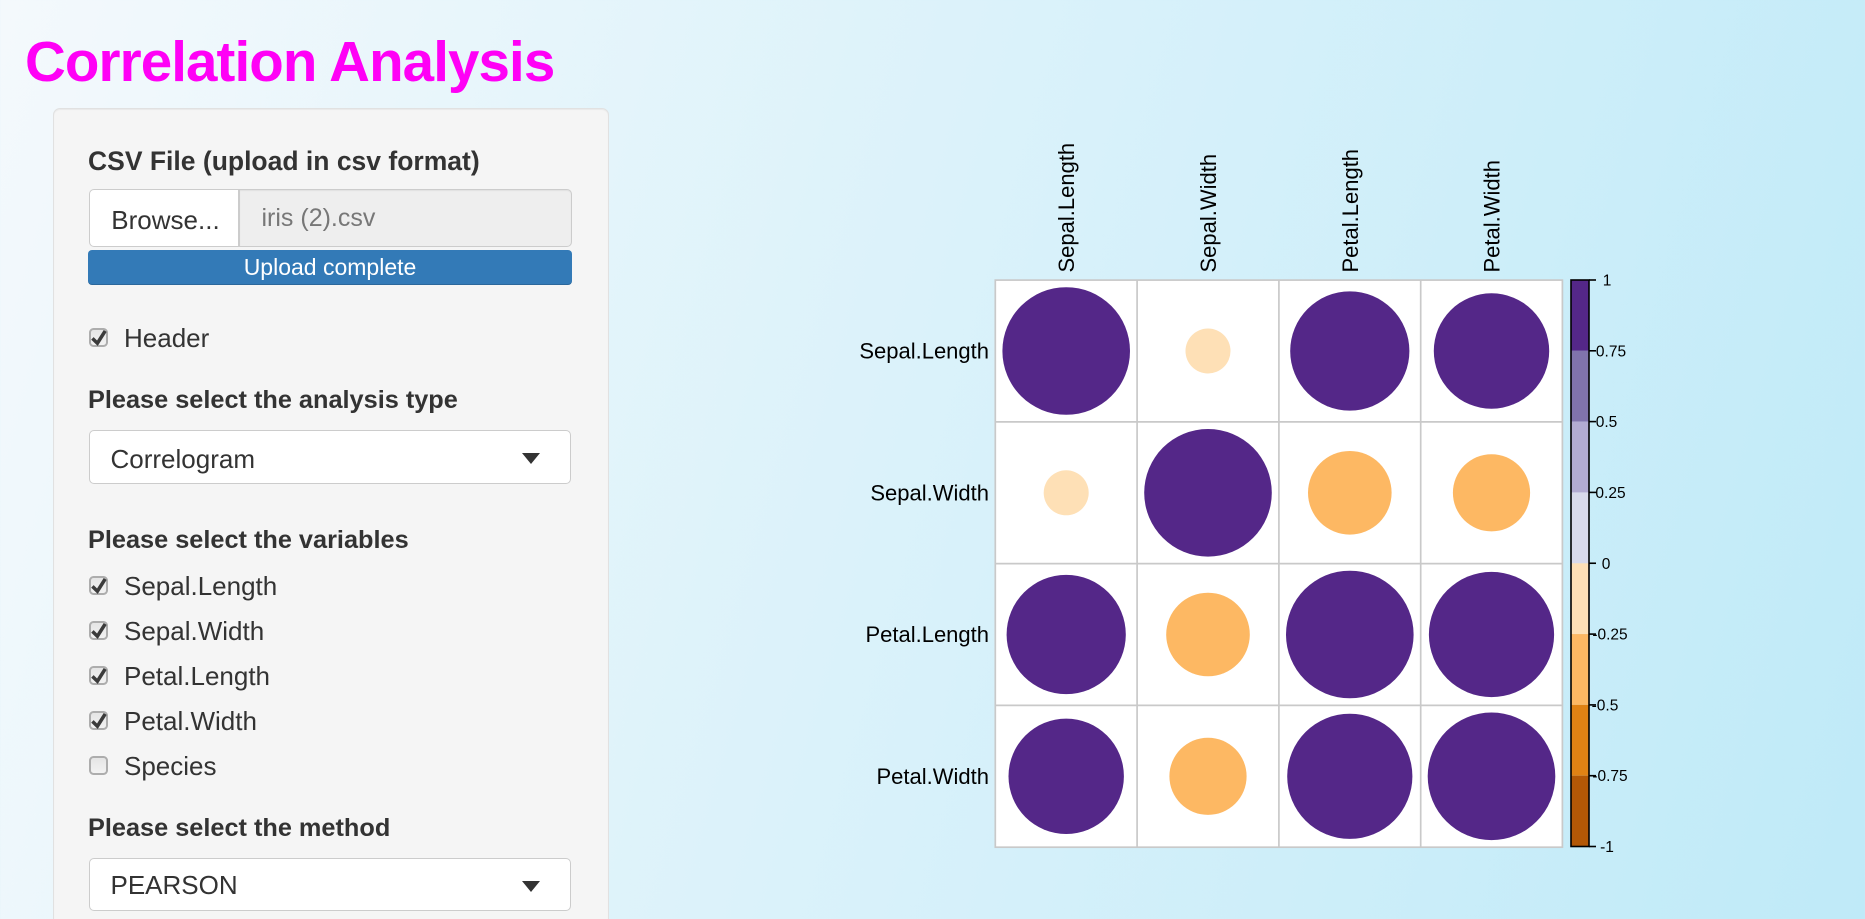  What do you see at coordinates (1607, 422) in the screenshot?
I see `svg-text: 0.5` at bounding box center [1607, 422].